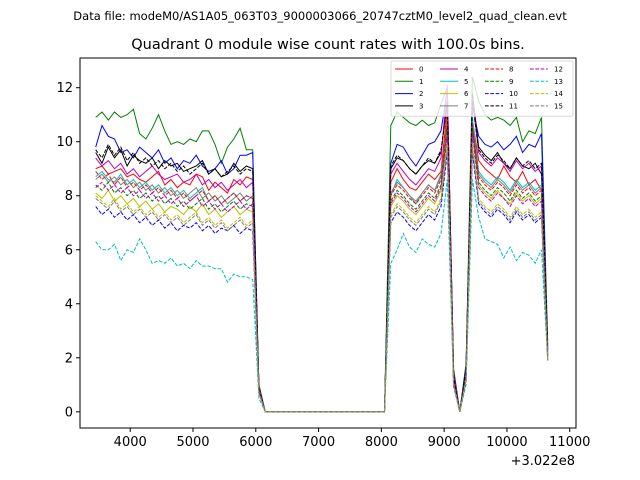 This screenshot has width=640, height=480. I want to click on y-tick-label: 2, so click(69, 358).